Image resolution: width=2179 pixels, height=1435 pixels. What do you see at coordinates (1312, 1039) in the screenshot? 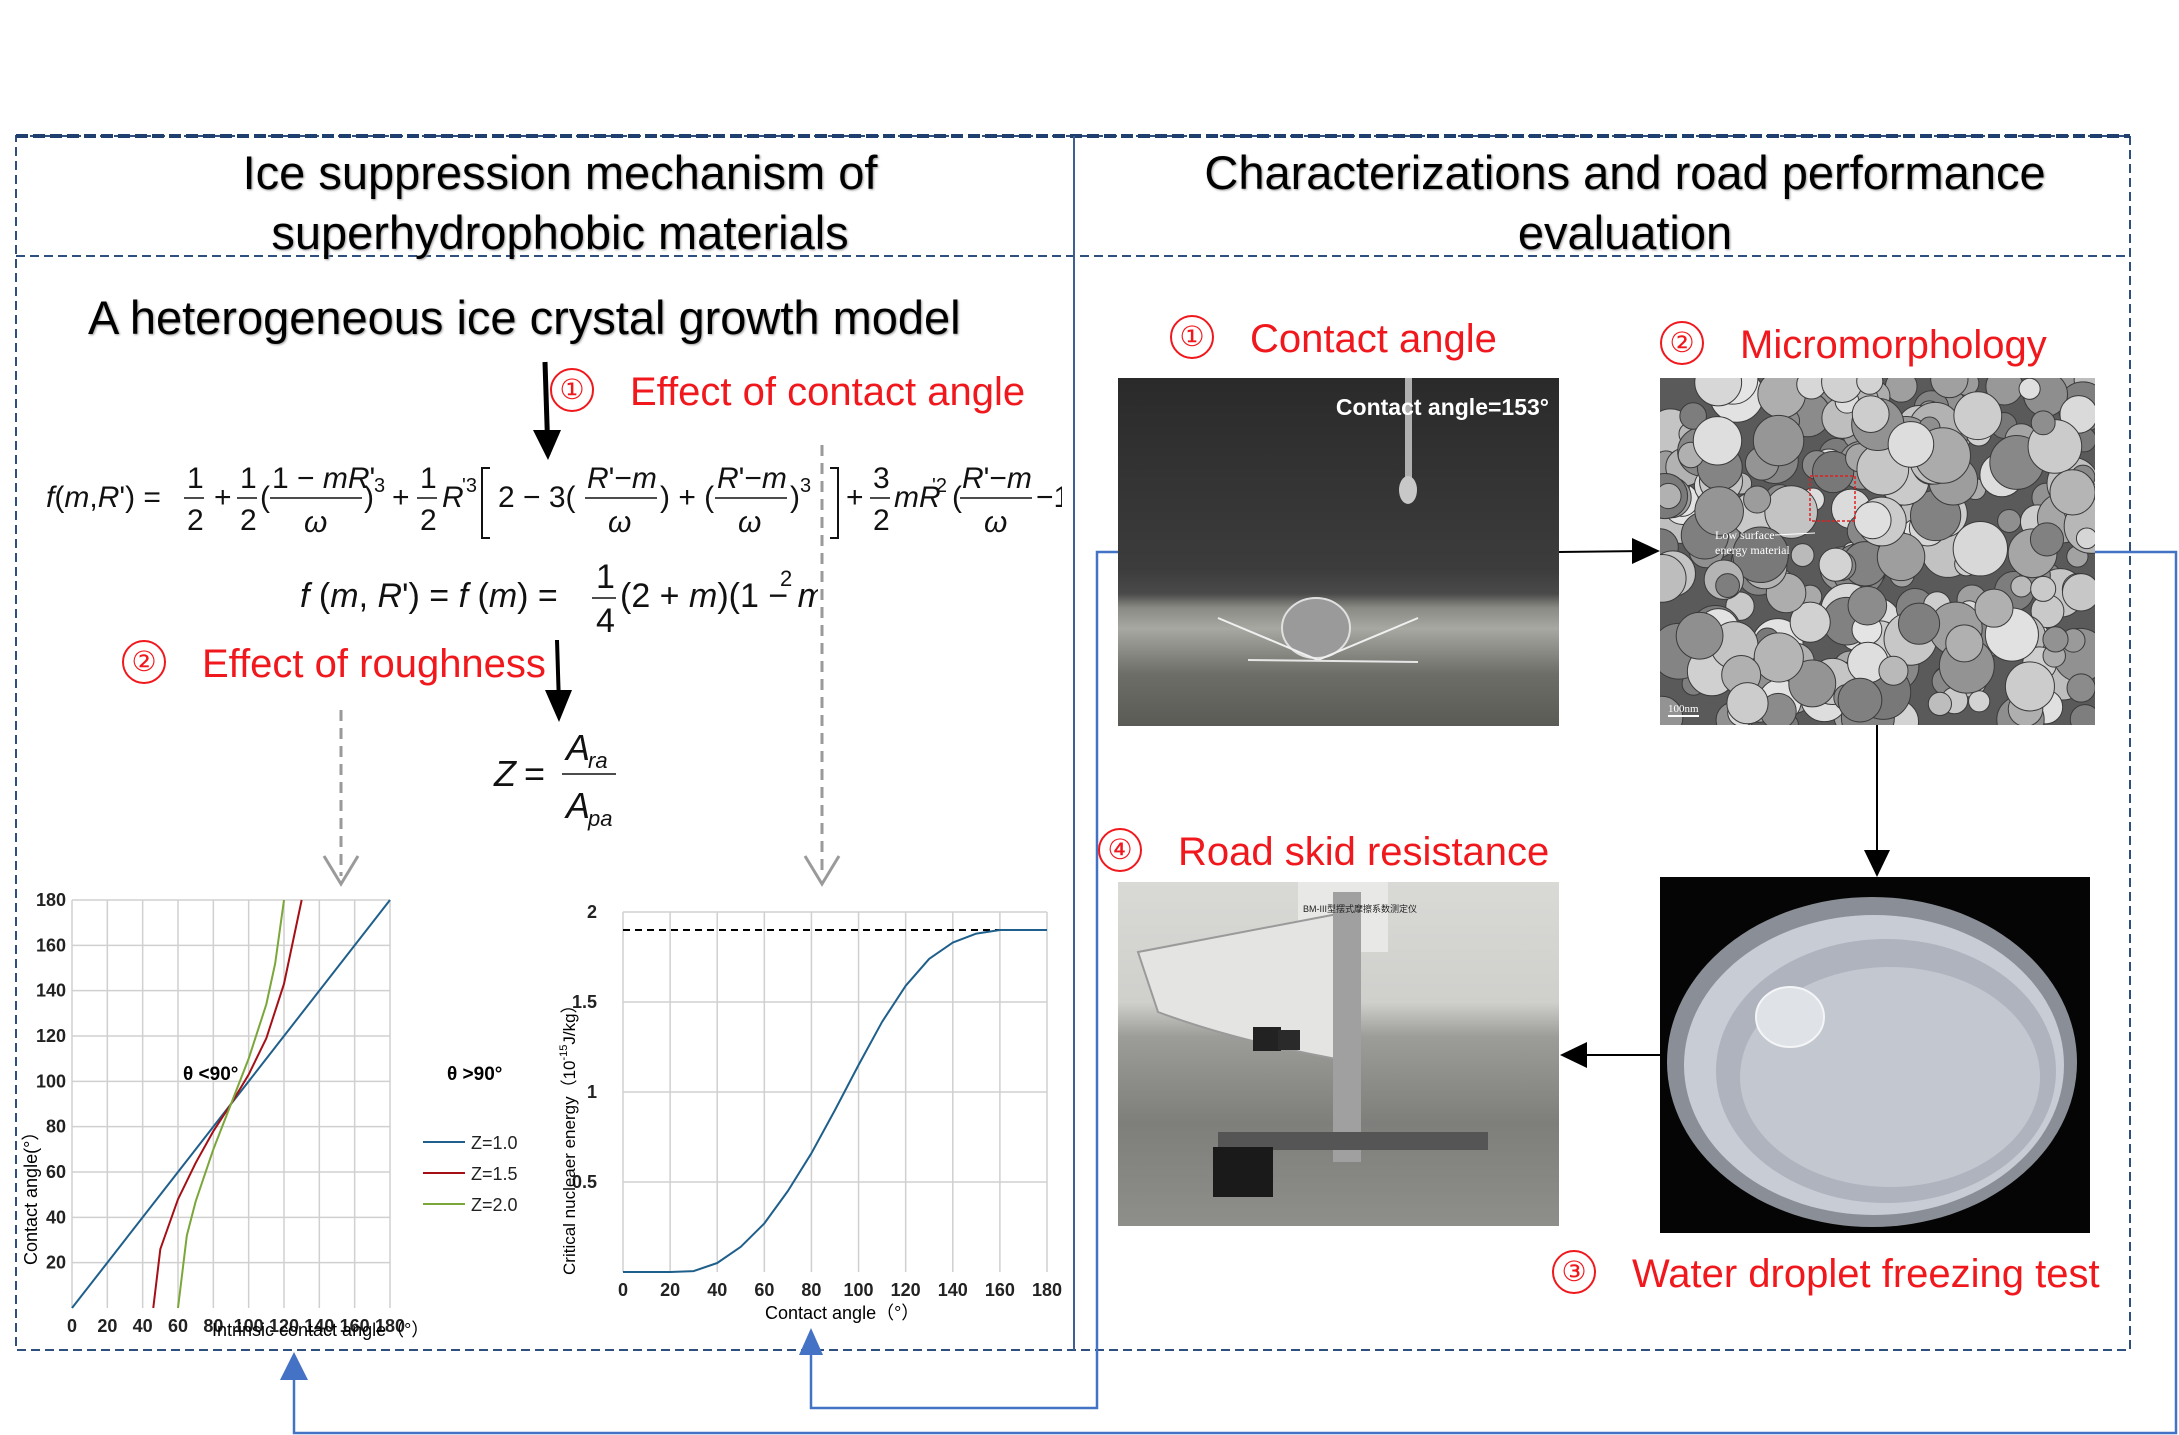
I see `skid-tester-drawing` at bounding box center [1312, 1039].